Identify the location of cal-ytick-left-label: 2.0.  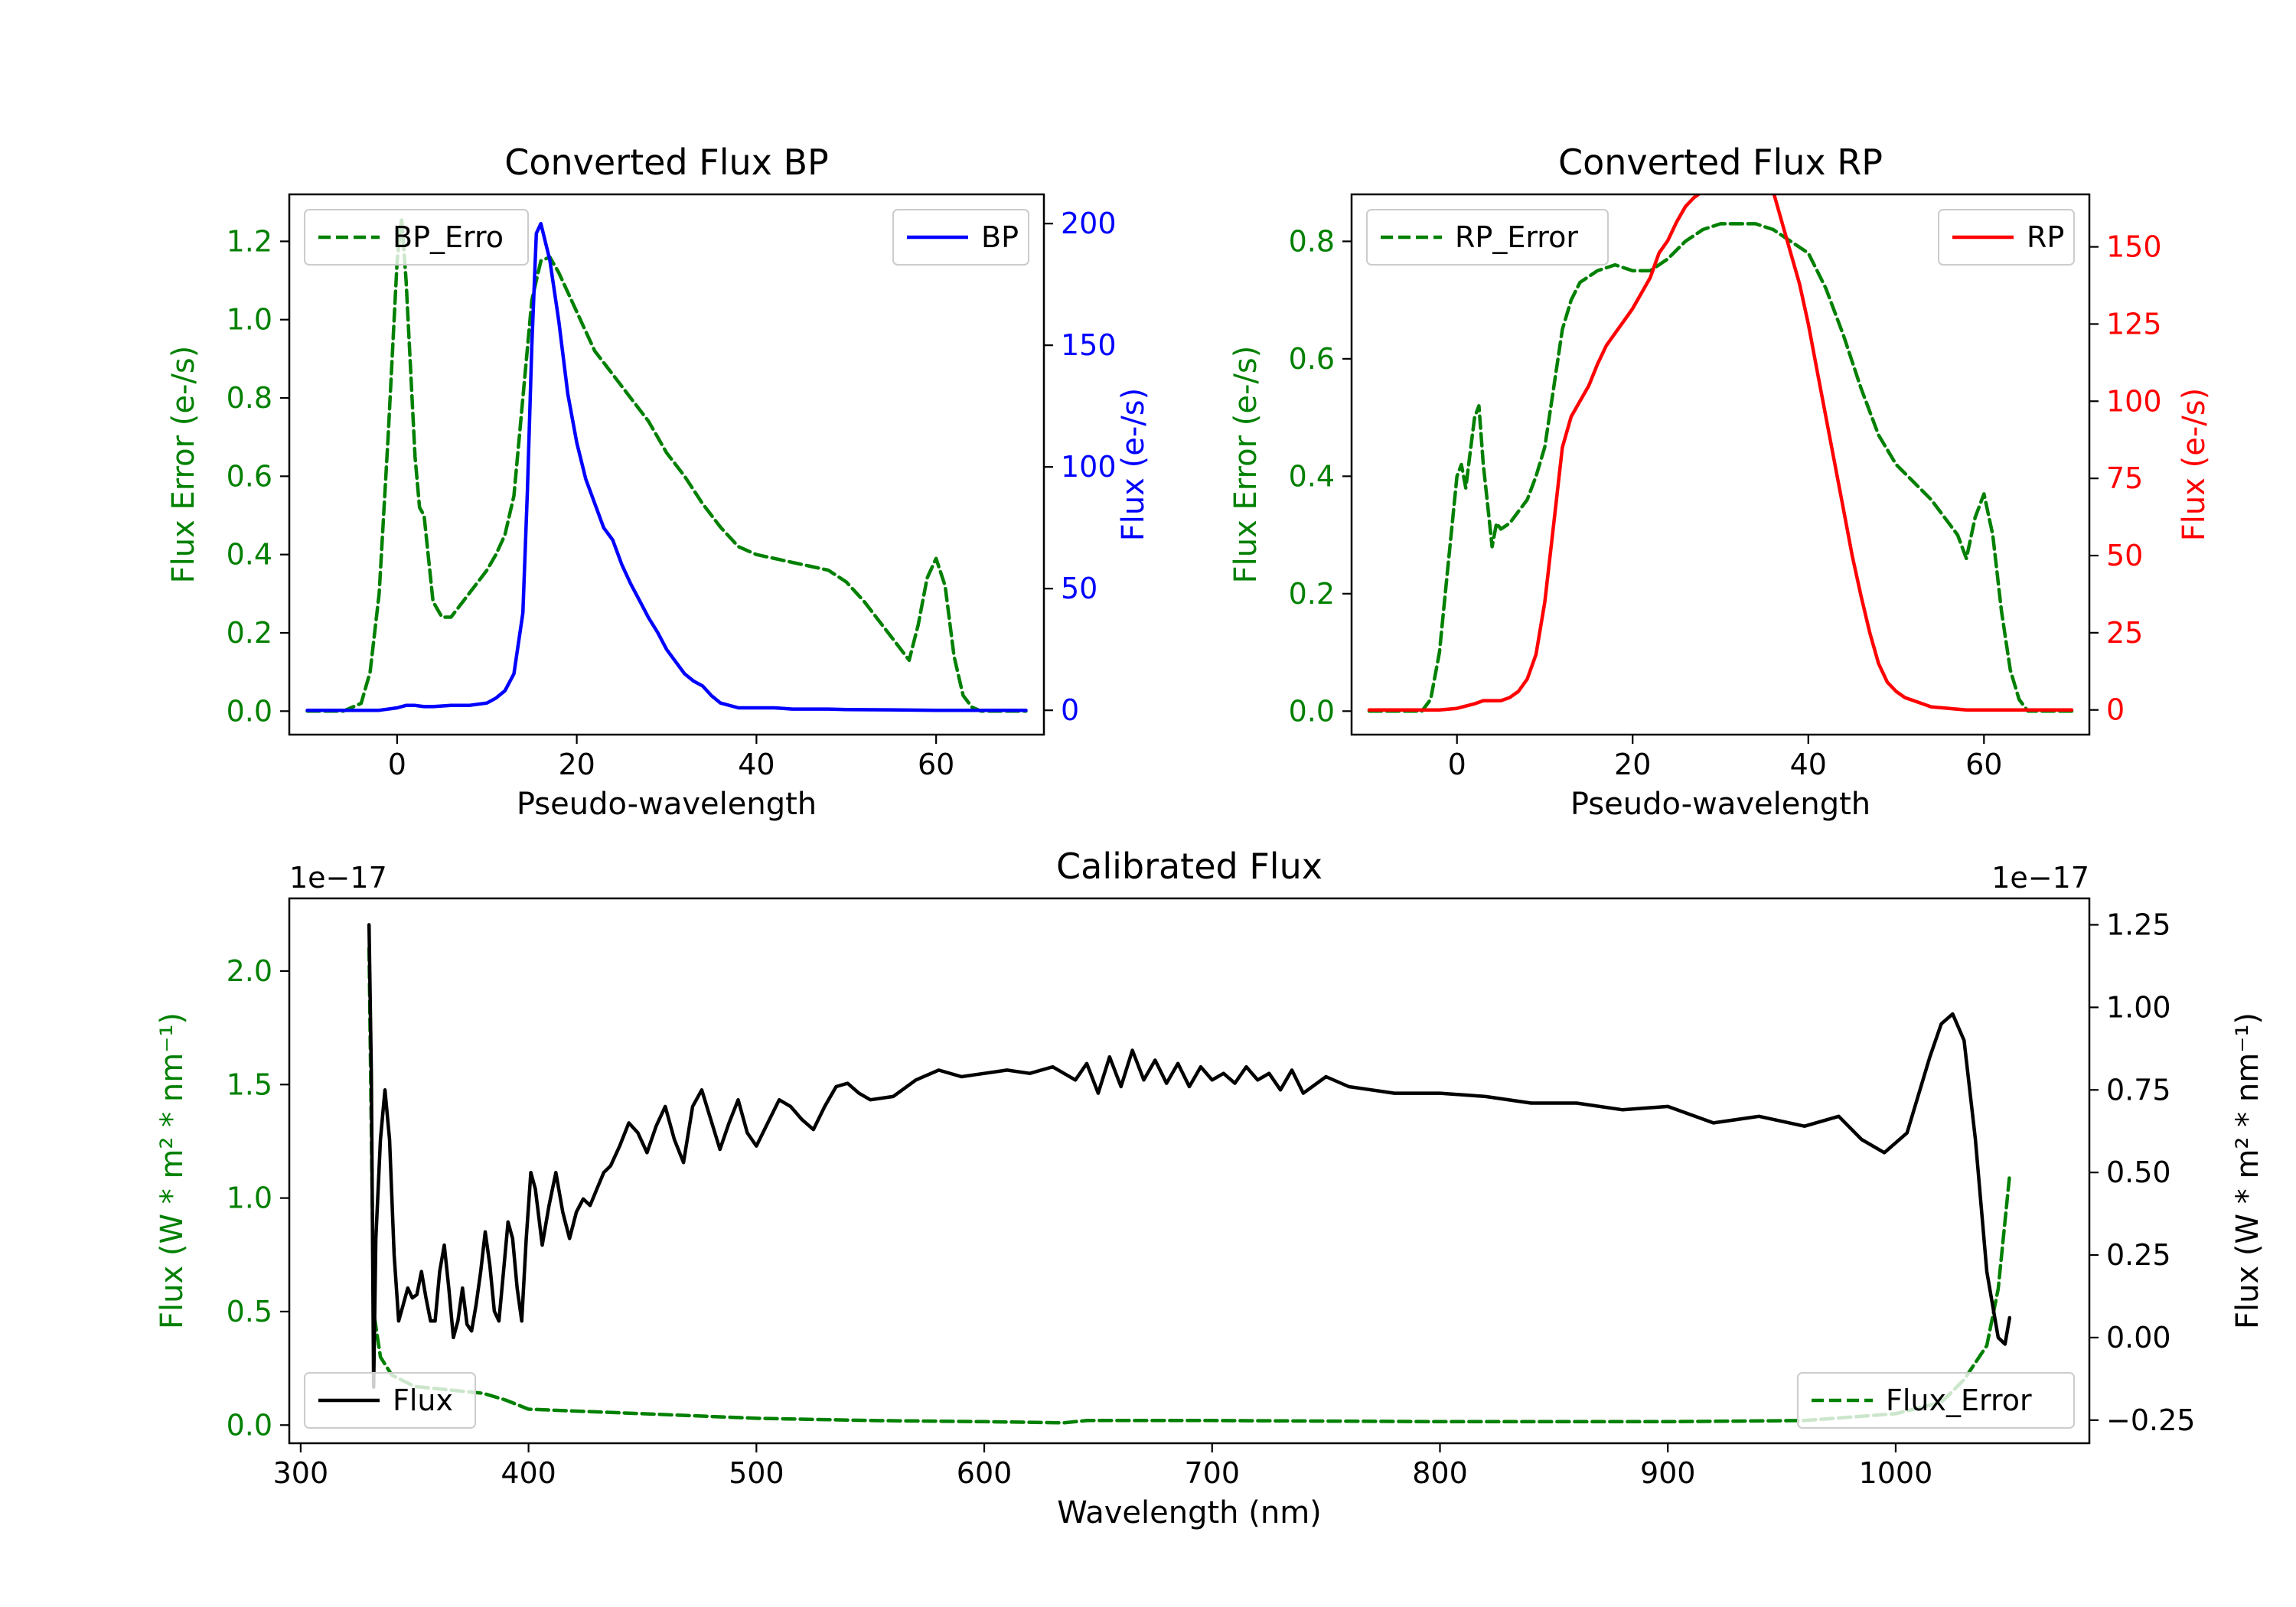
(249, 971).